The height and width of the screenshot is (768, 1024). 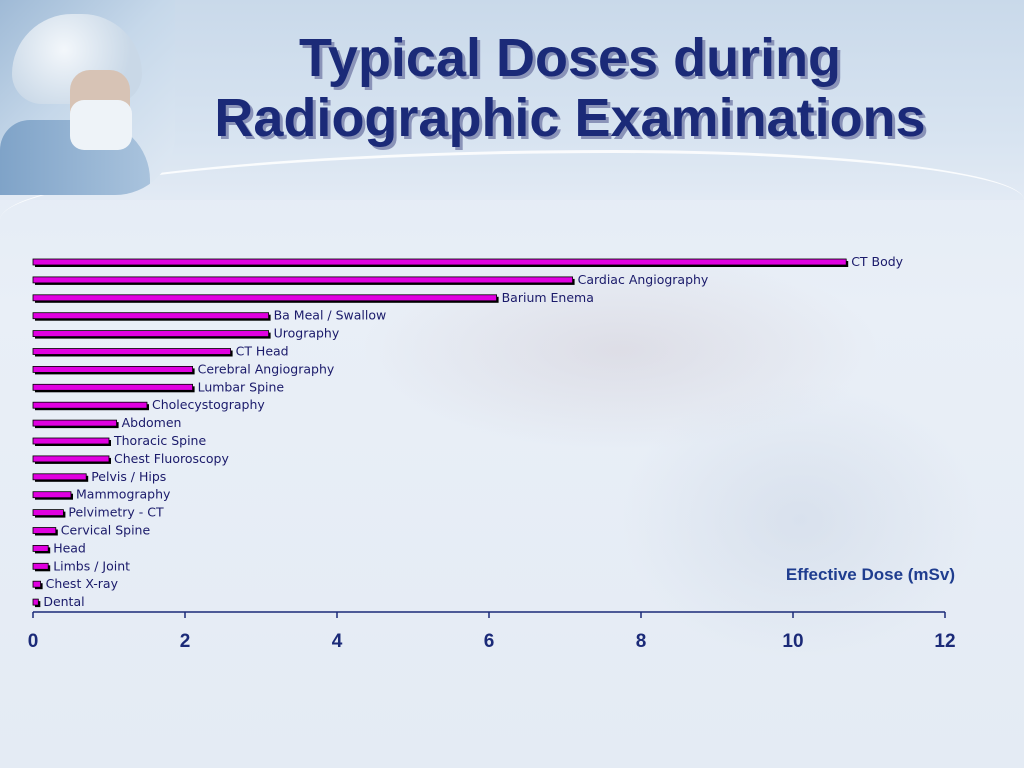 What do you see at coordinates (800, 520) in the screenshot?
I see `background-decoration` at bounding box center [800, 520].